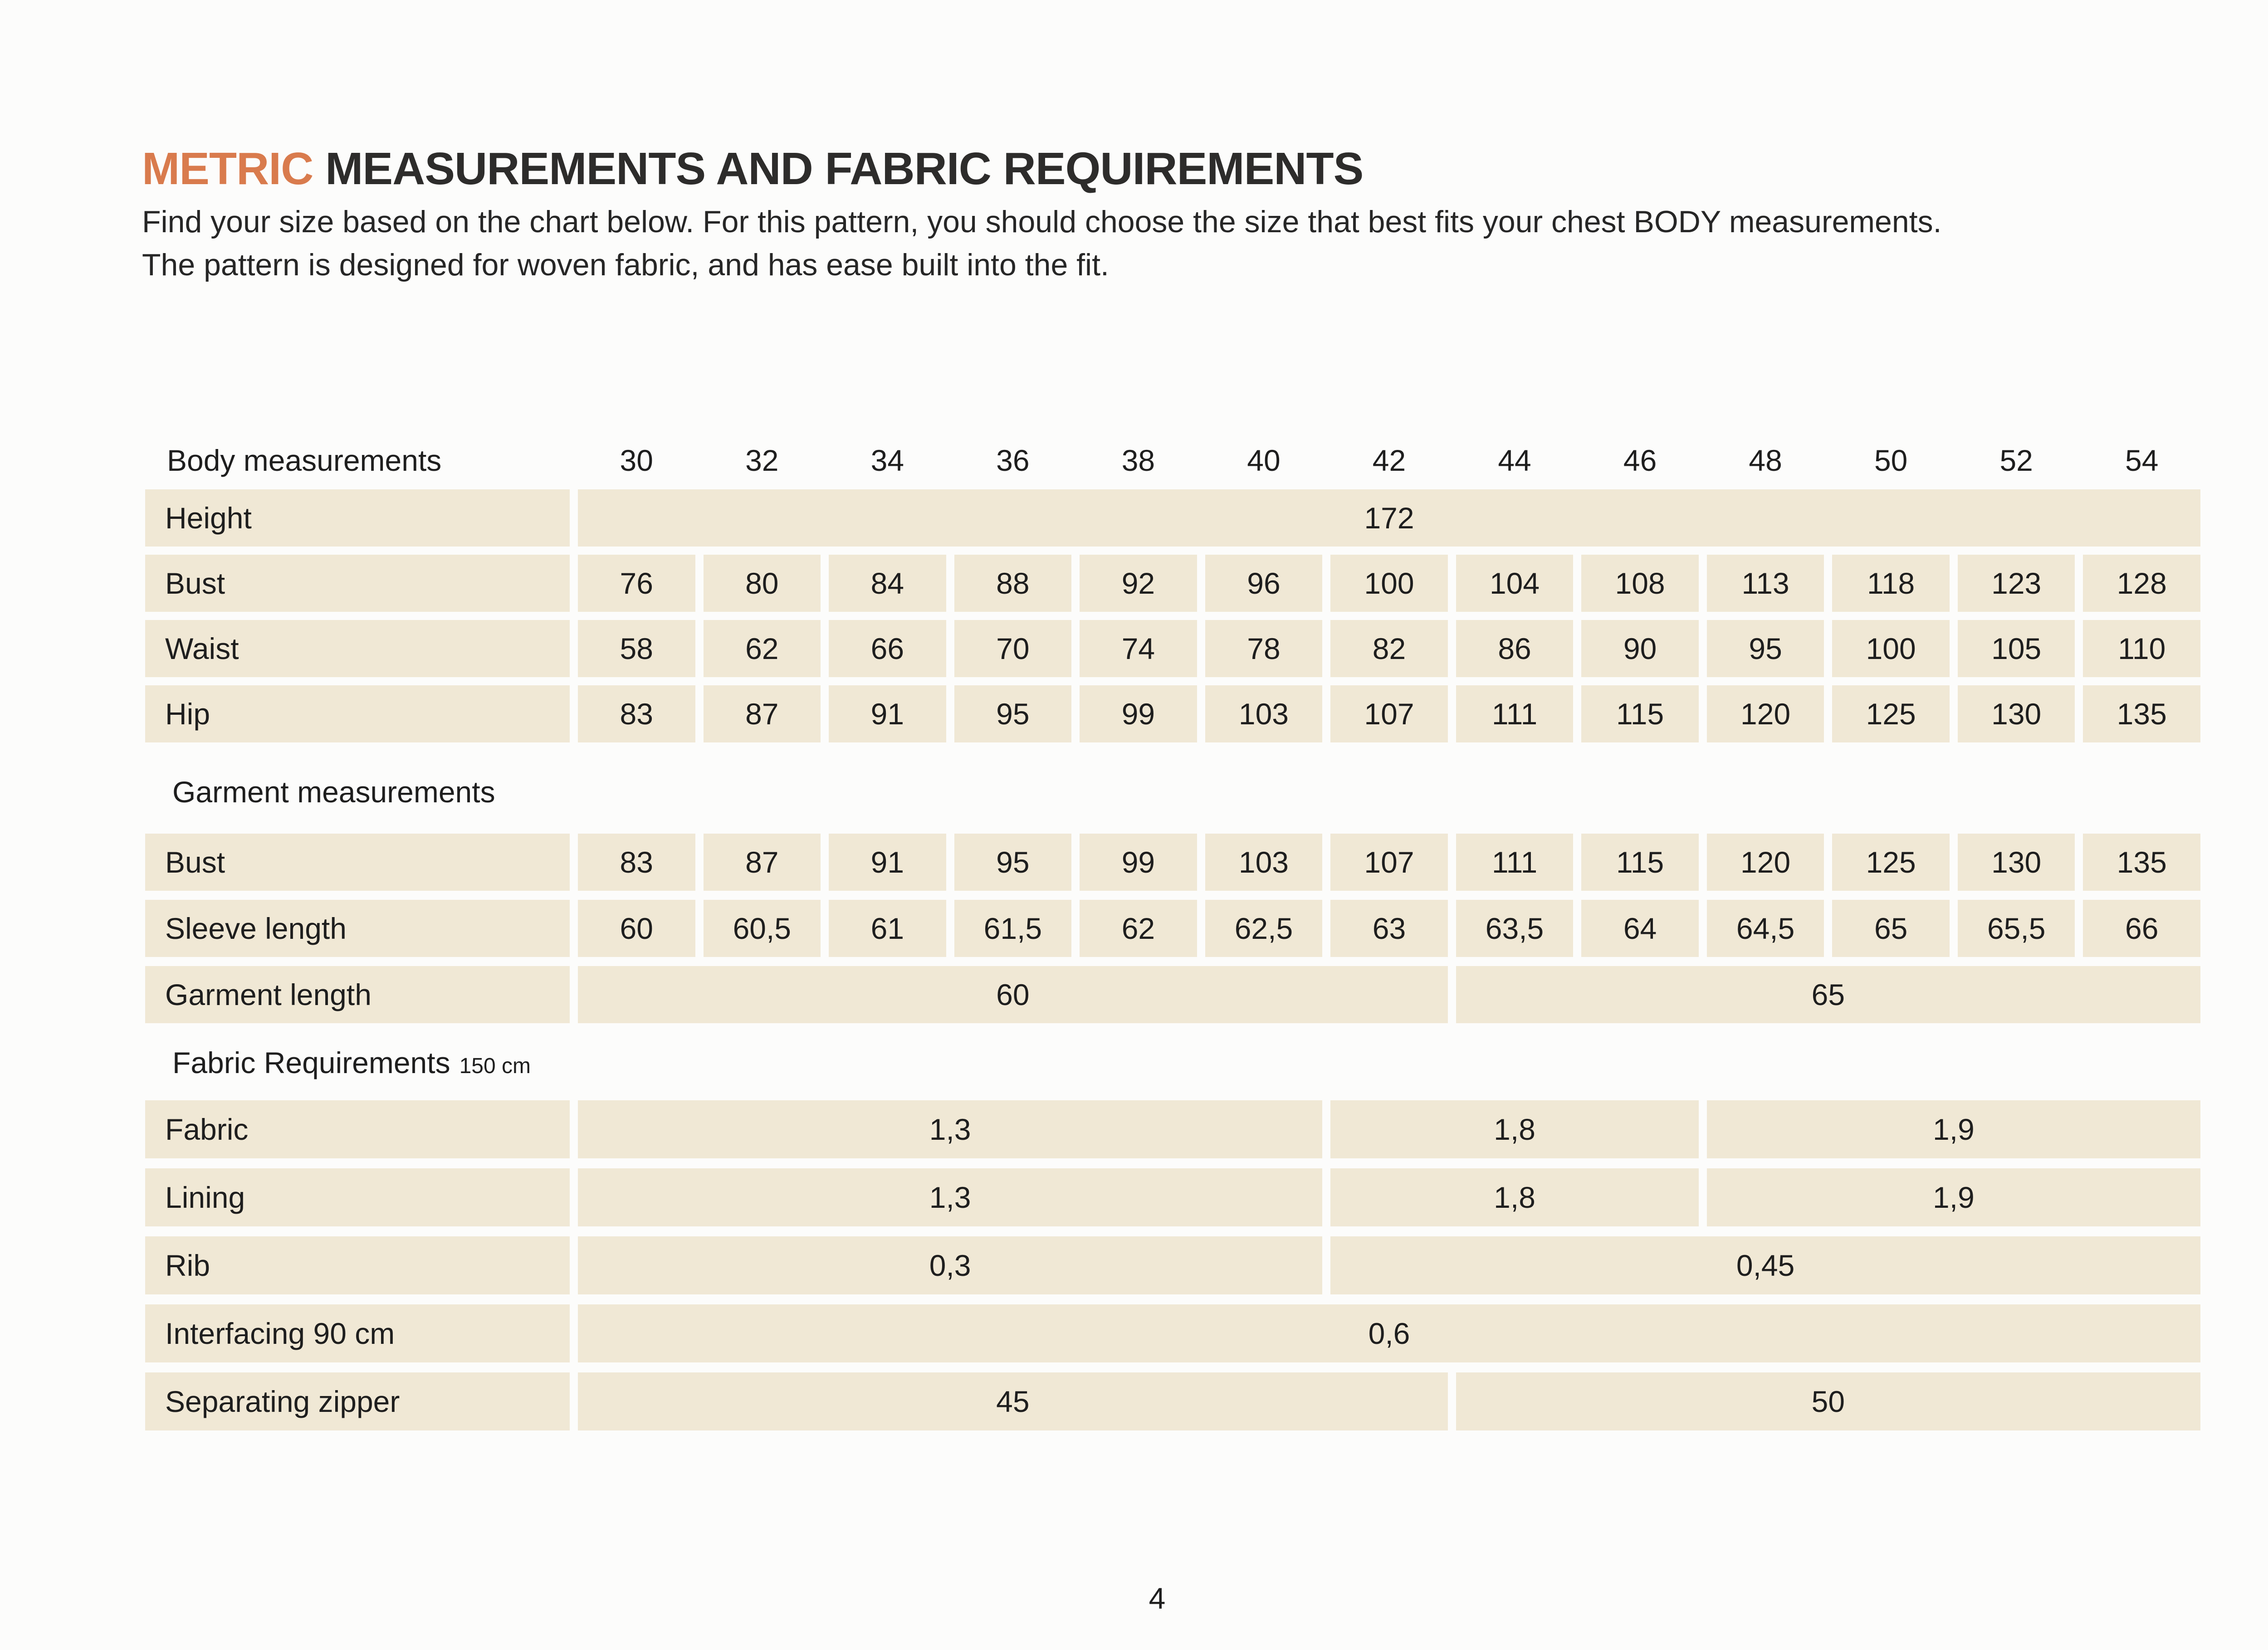  Describe the element at coordinates (1172, 995) in the screenshot. I see `table-row: Garment length 60 65` at that location.